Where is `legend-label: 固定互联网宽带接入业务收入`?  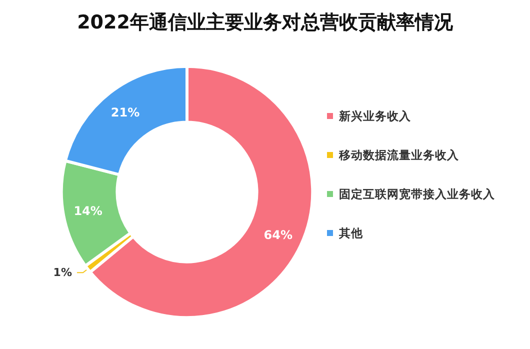
legend-label: 固定互联网宽带接入业务收入 is located at coordinates (417, 194).